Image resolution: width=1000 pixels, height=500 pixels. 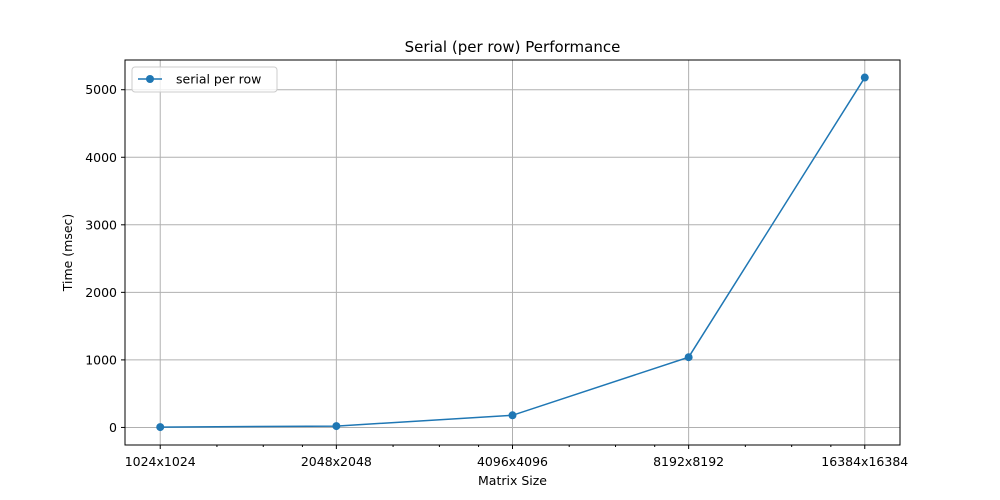 I want to click on y-tick-label: 0, so click(x=113, y=427).